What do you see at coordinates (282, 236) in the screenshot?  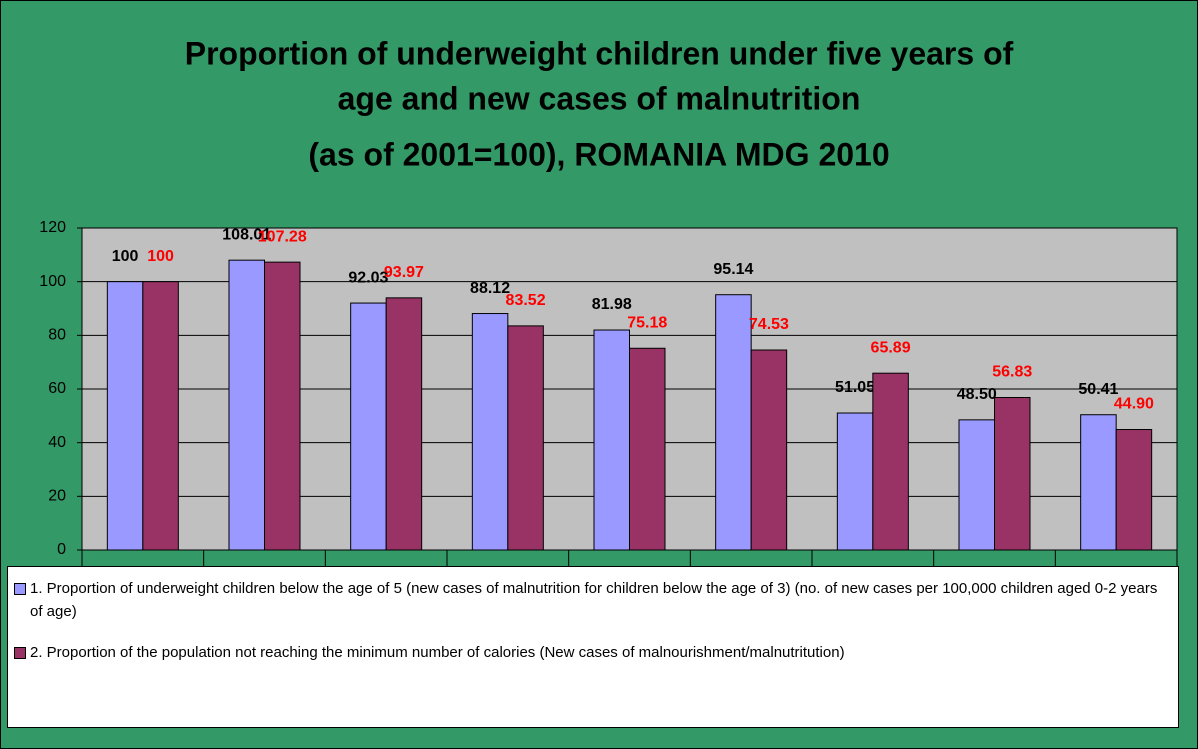 I see `data-label: 107.28` at bounding box center [282, 236].